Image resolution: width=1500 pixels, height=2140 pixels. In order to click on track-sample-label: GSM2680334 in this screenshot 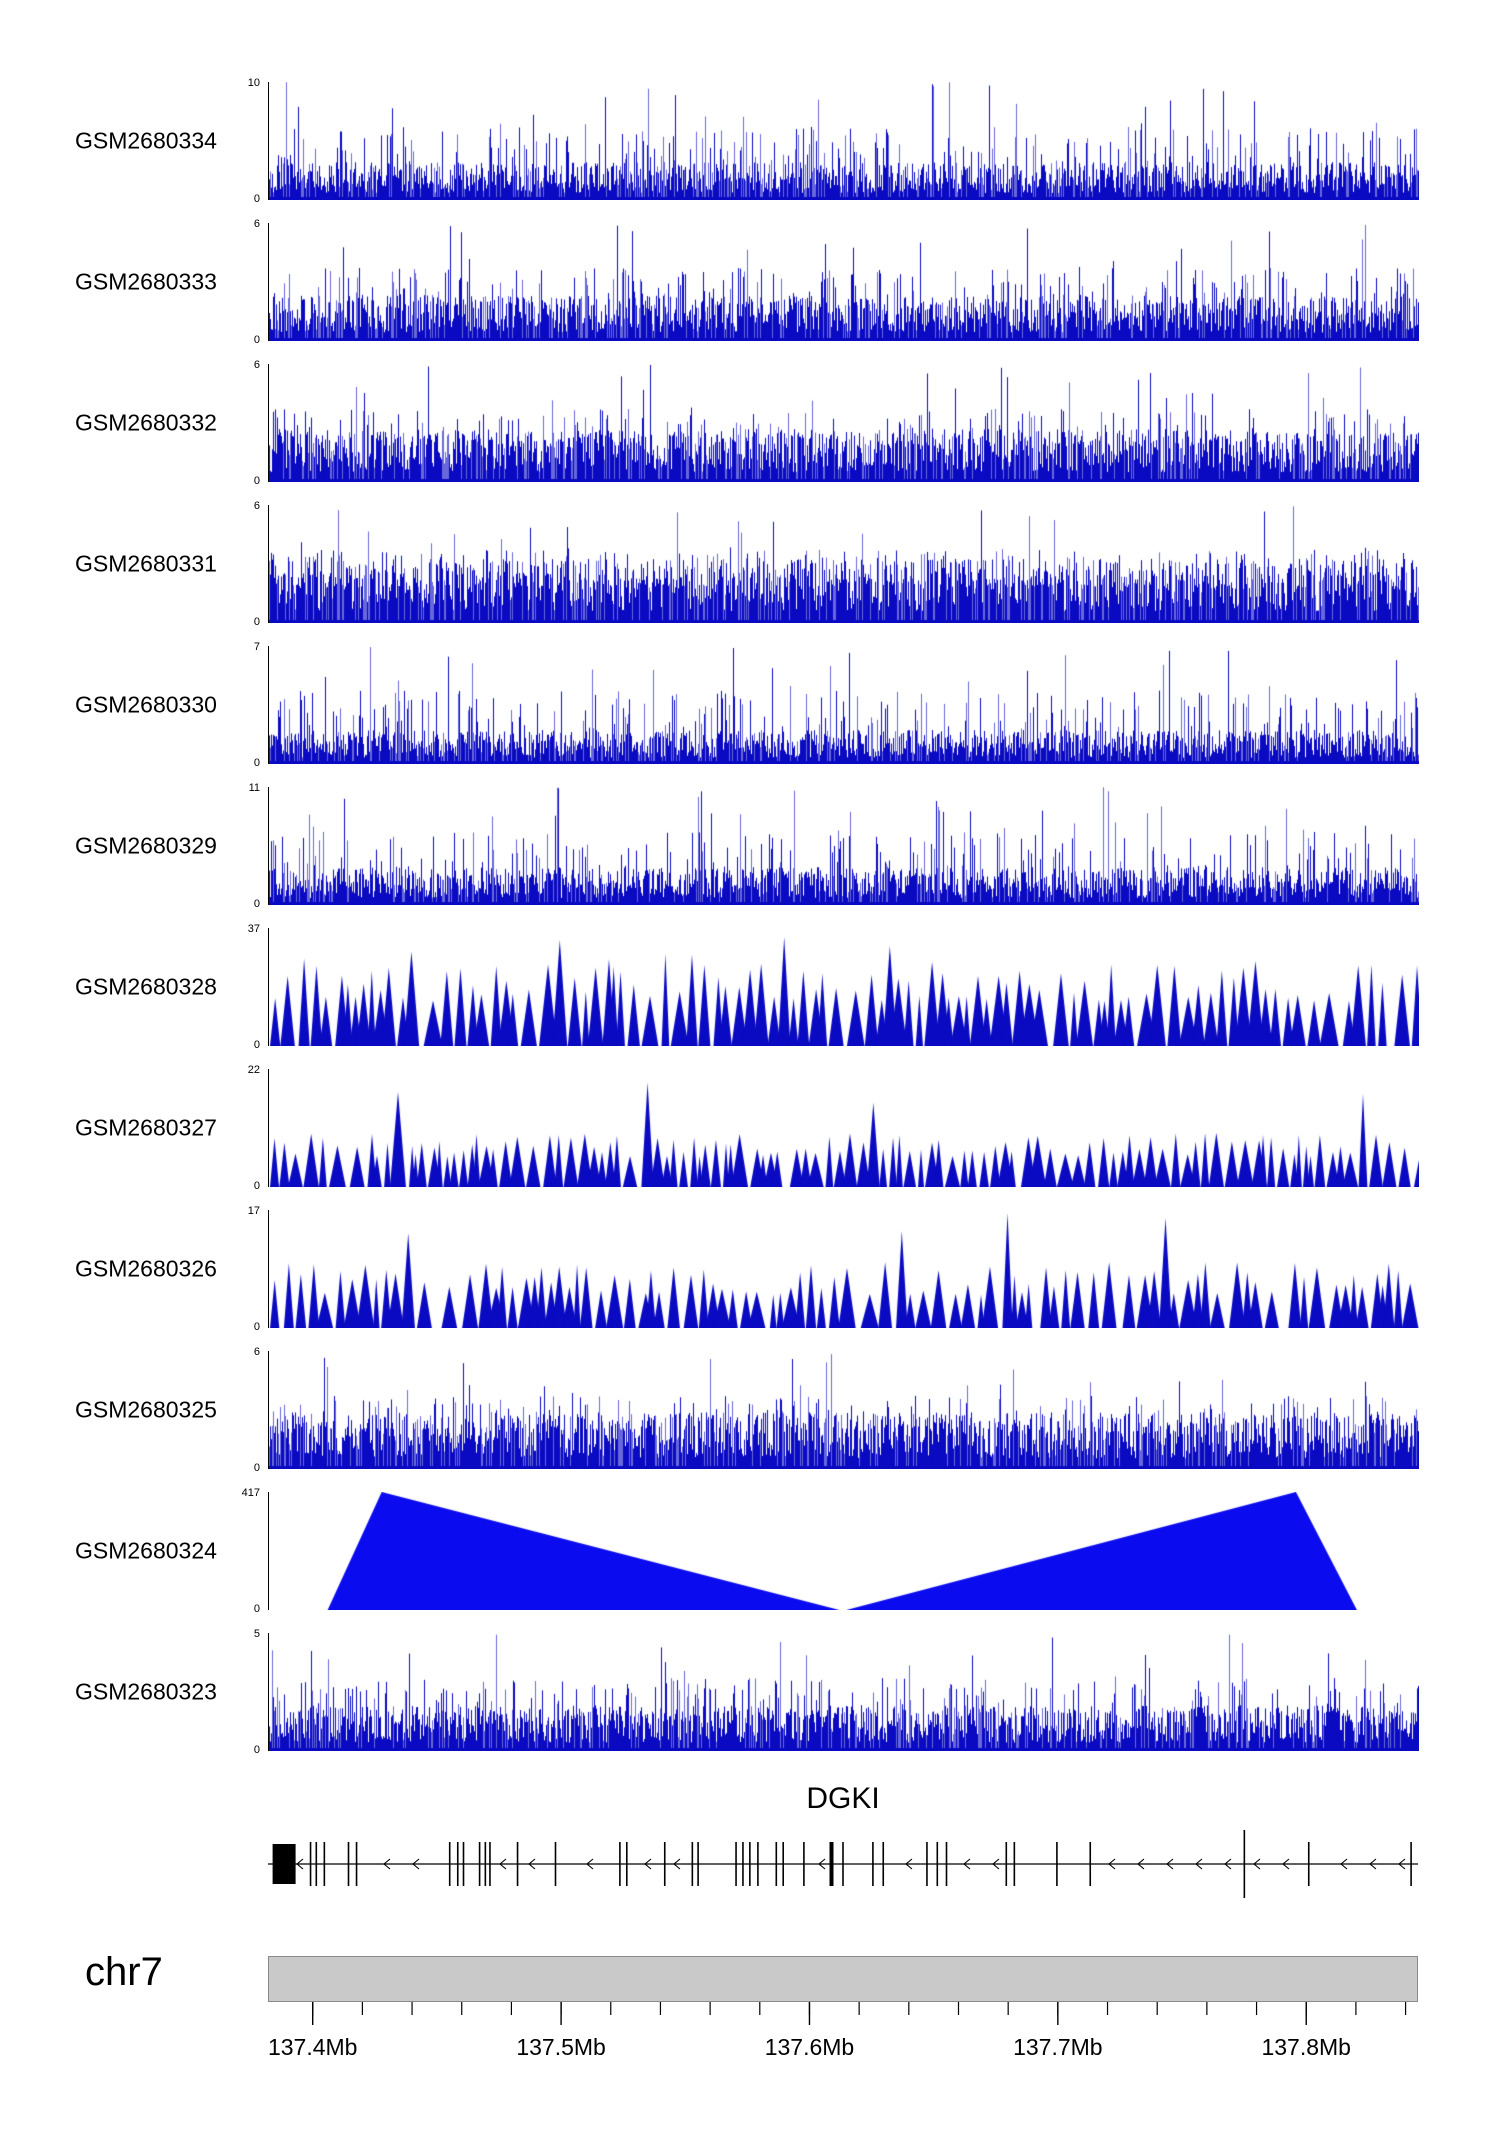, I will do `click(146, 140)`.